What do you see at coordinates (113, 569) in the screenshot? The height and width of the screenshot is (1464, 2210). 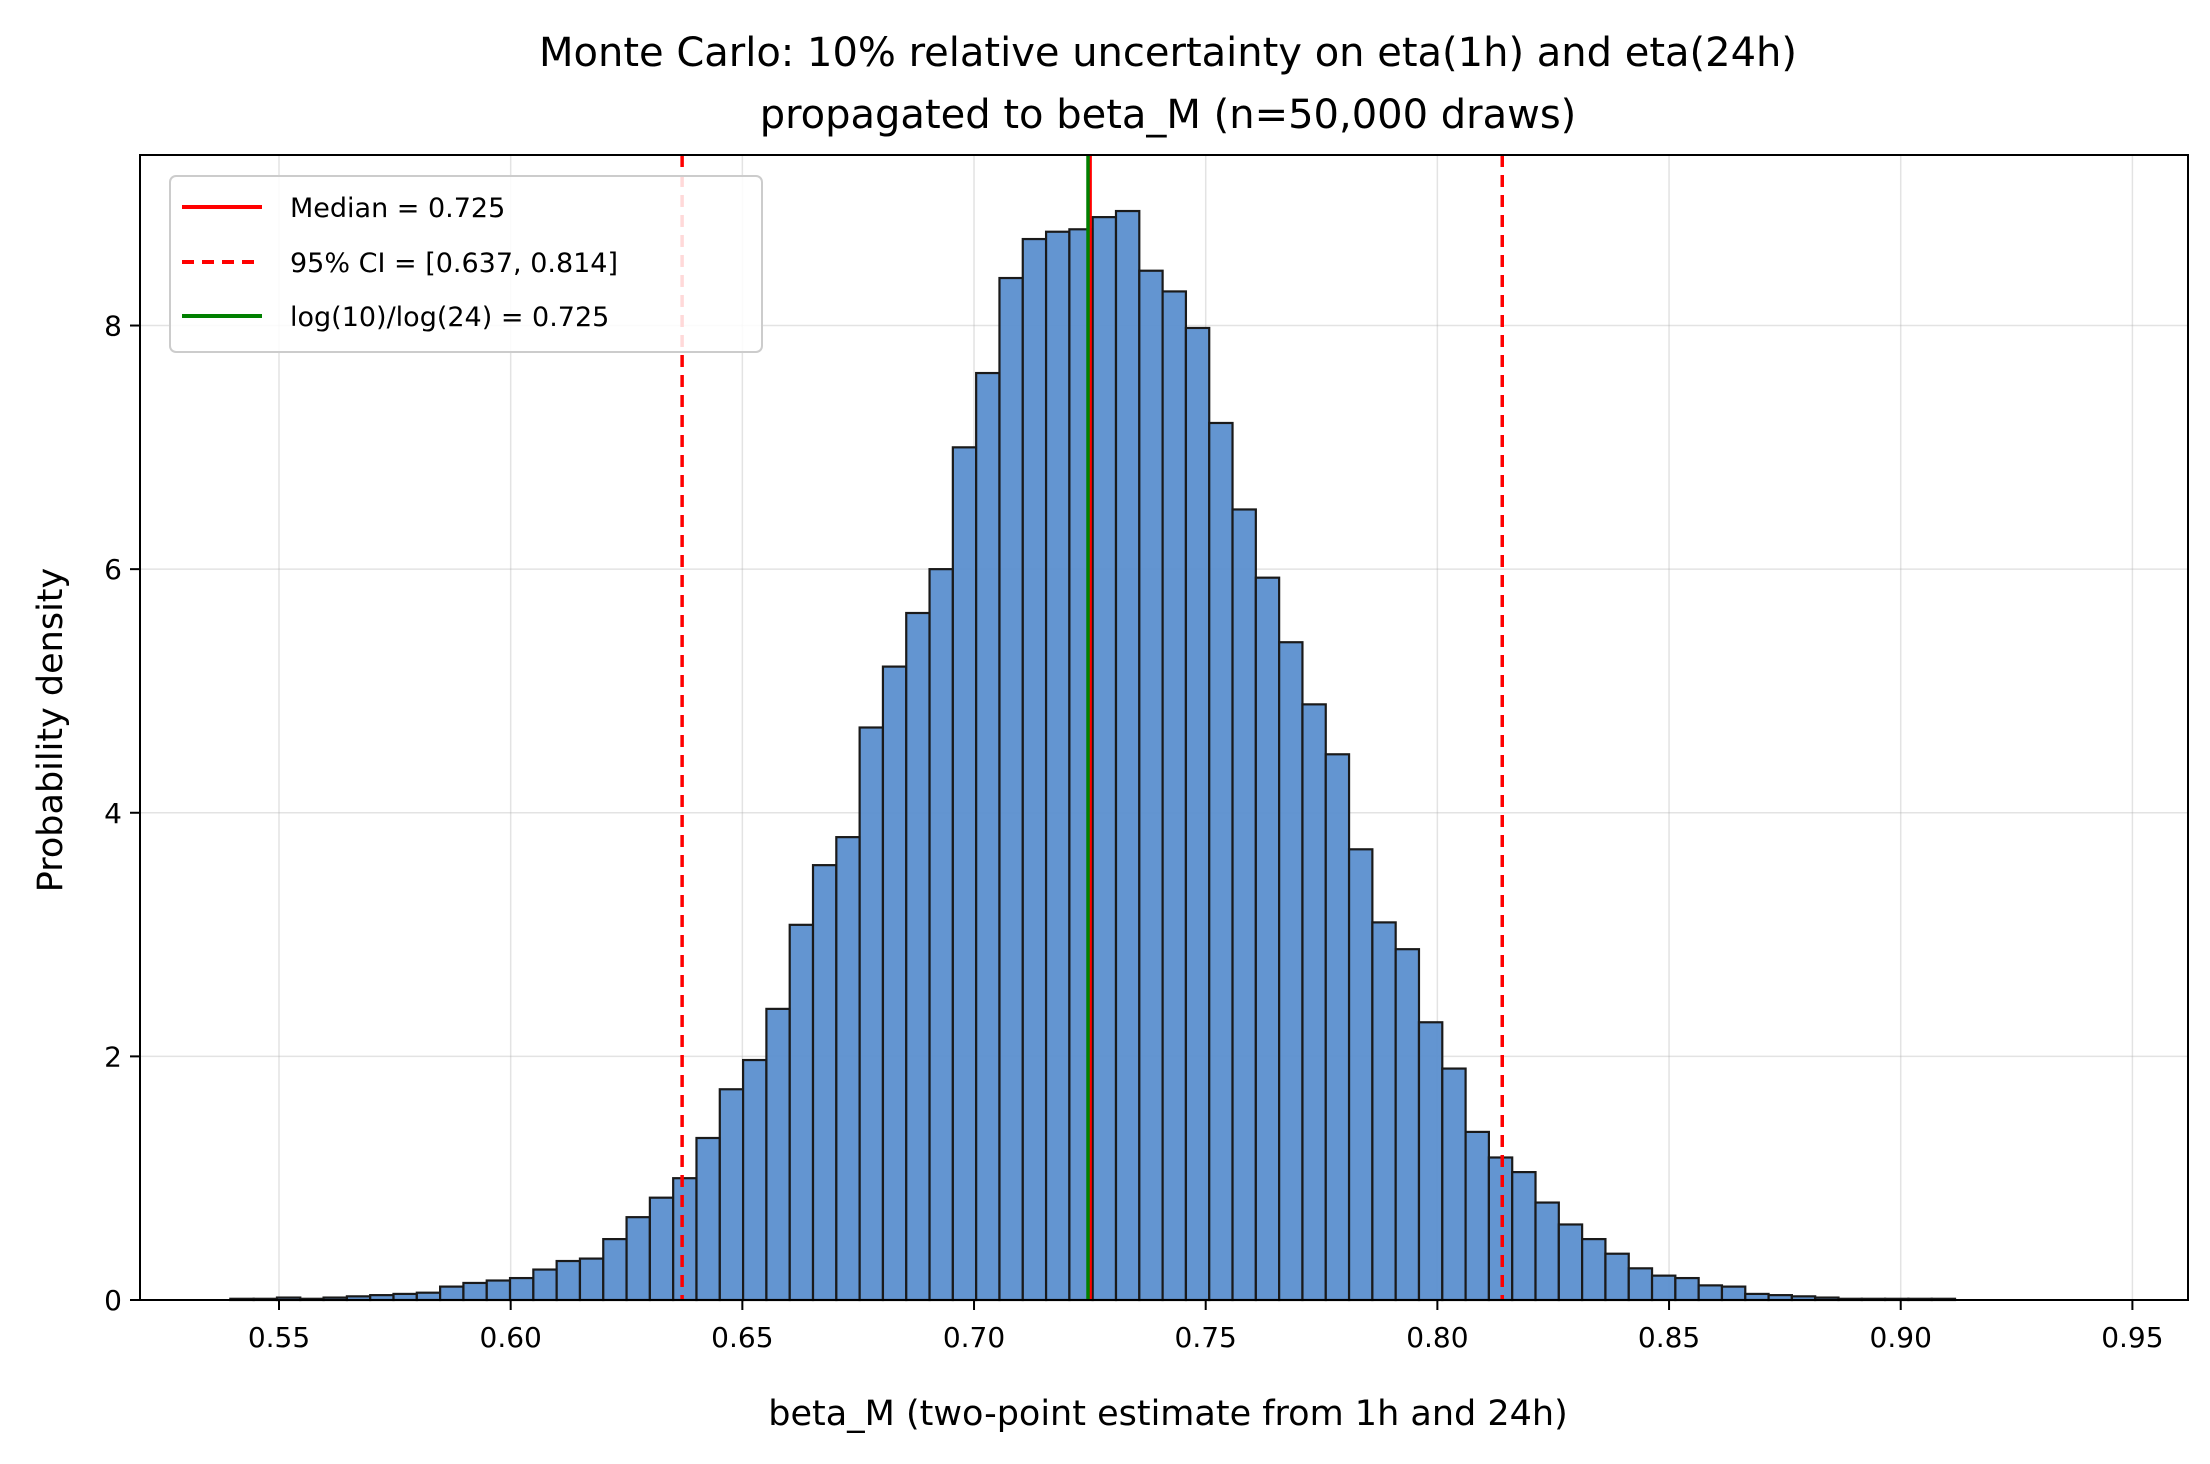 I see `y-tick-label: 6` at bounding box center [113, 569].